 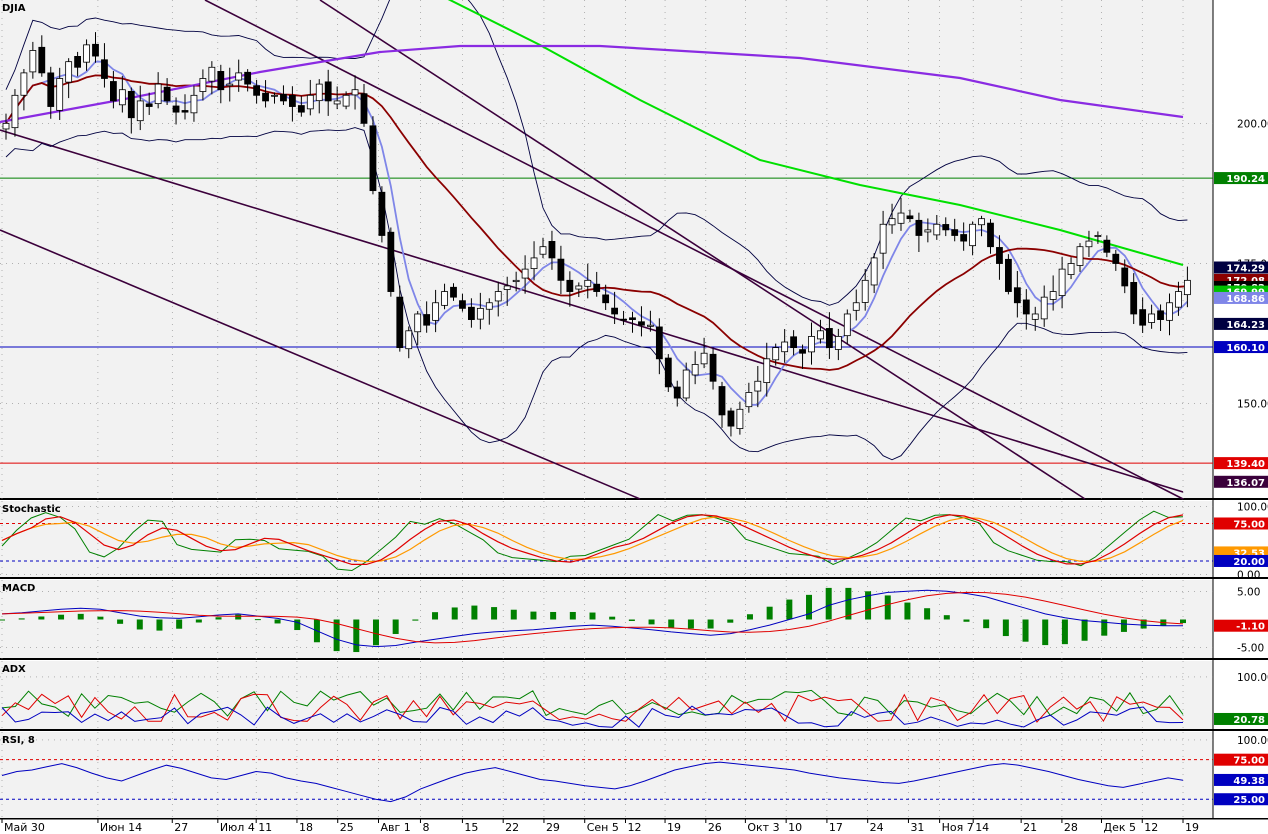 What do you see at coordinates (265, 827) in the screenshot?
I see `date-label: 11` at bounding box center [265, 827].